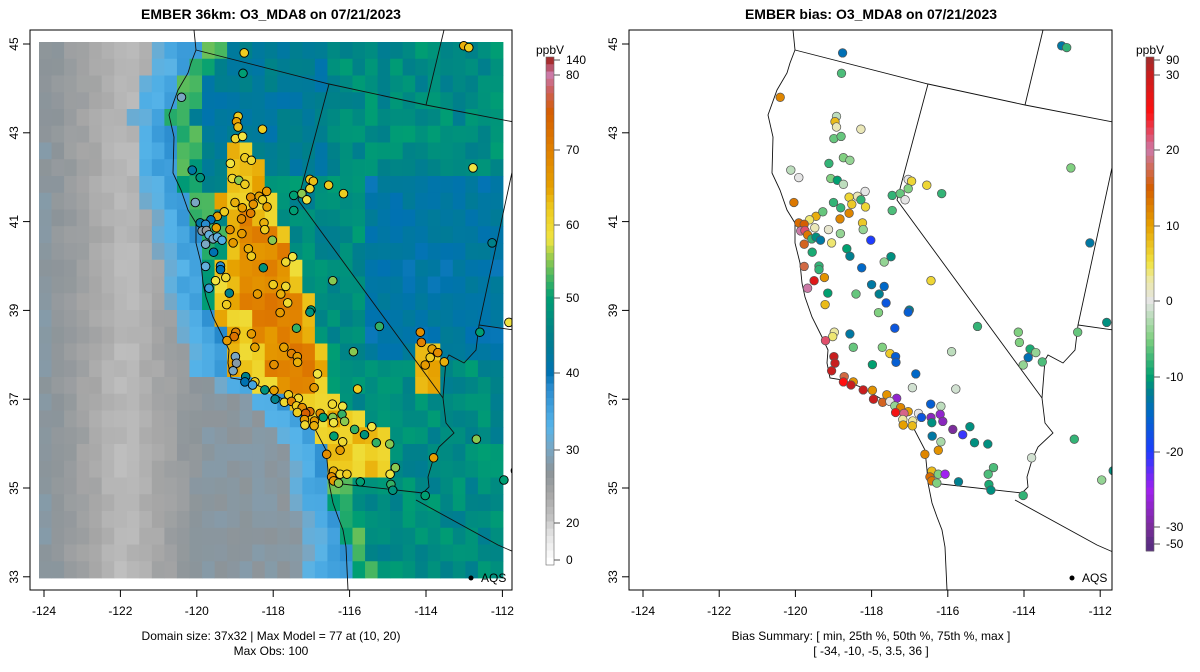 Image resolution: width=1200 pixels, height=672 pixels. What do you see at coordinates (871, 14) in the screenshot?
I see `right-panel-title: EMBER bias: O3_MDA8 on 07/21/2023` at bounding box center [871, 14].